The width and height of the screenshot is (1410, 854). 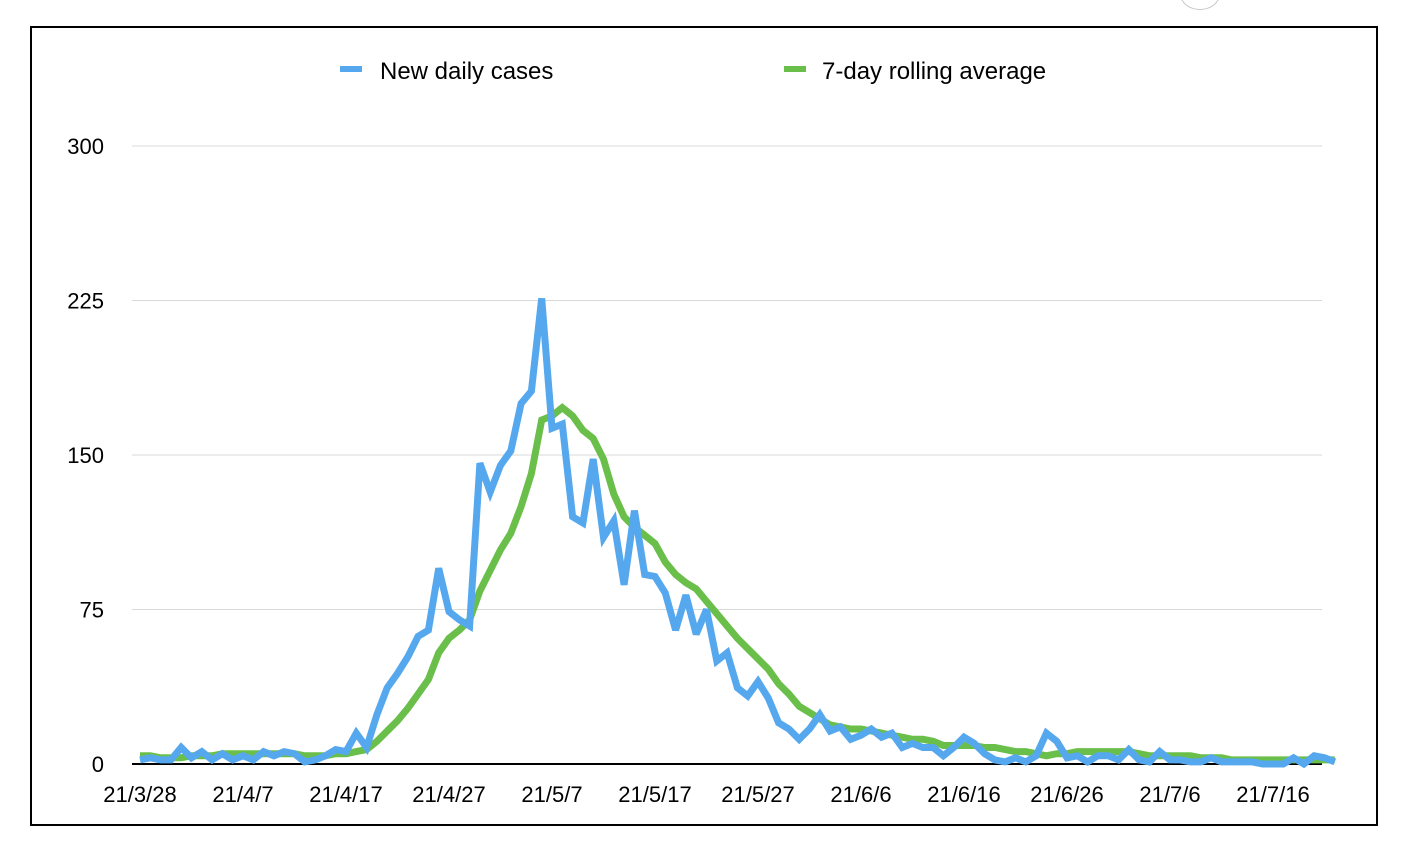 I want to click on legend-item-7-day-rolling-average: 7-day rolling average, so click(x=915, y=71).